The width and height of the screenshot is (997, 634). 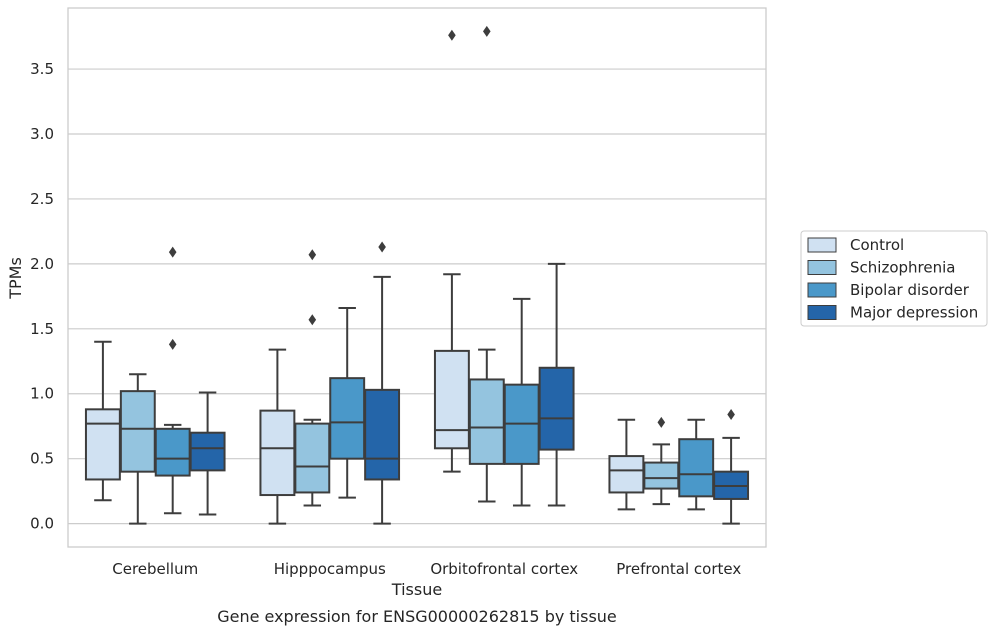 I want to click on x-tick-label: Hipppocampus, so click(x=330, y=569).